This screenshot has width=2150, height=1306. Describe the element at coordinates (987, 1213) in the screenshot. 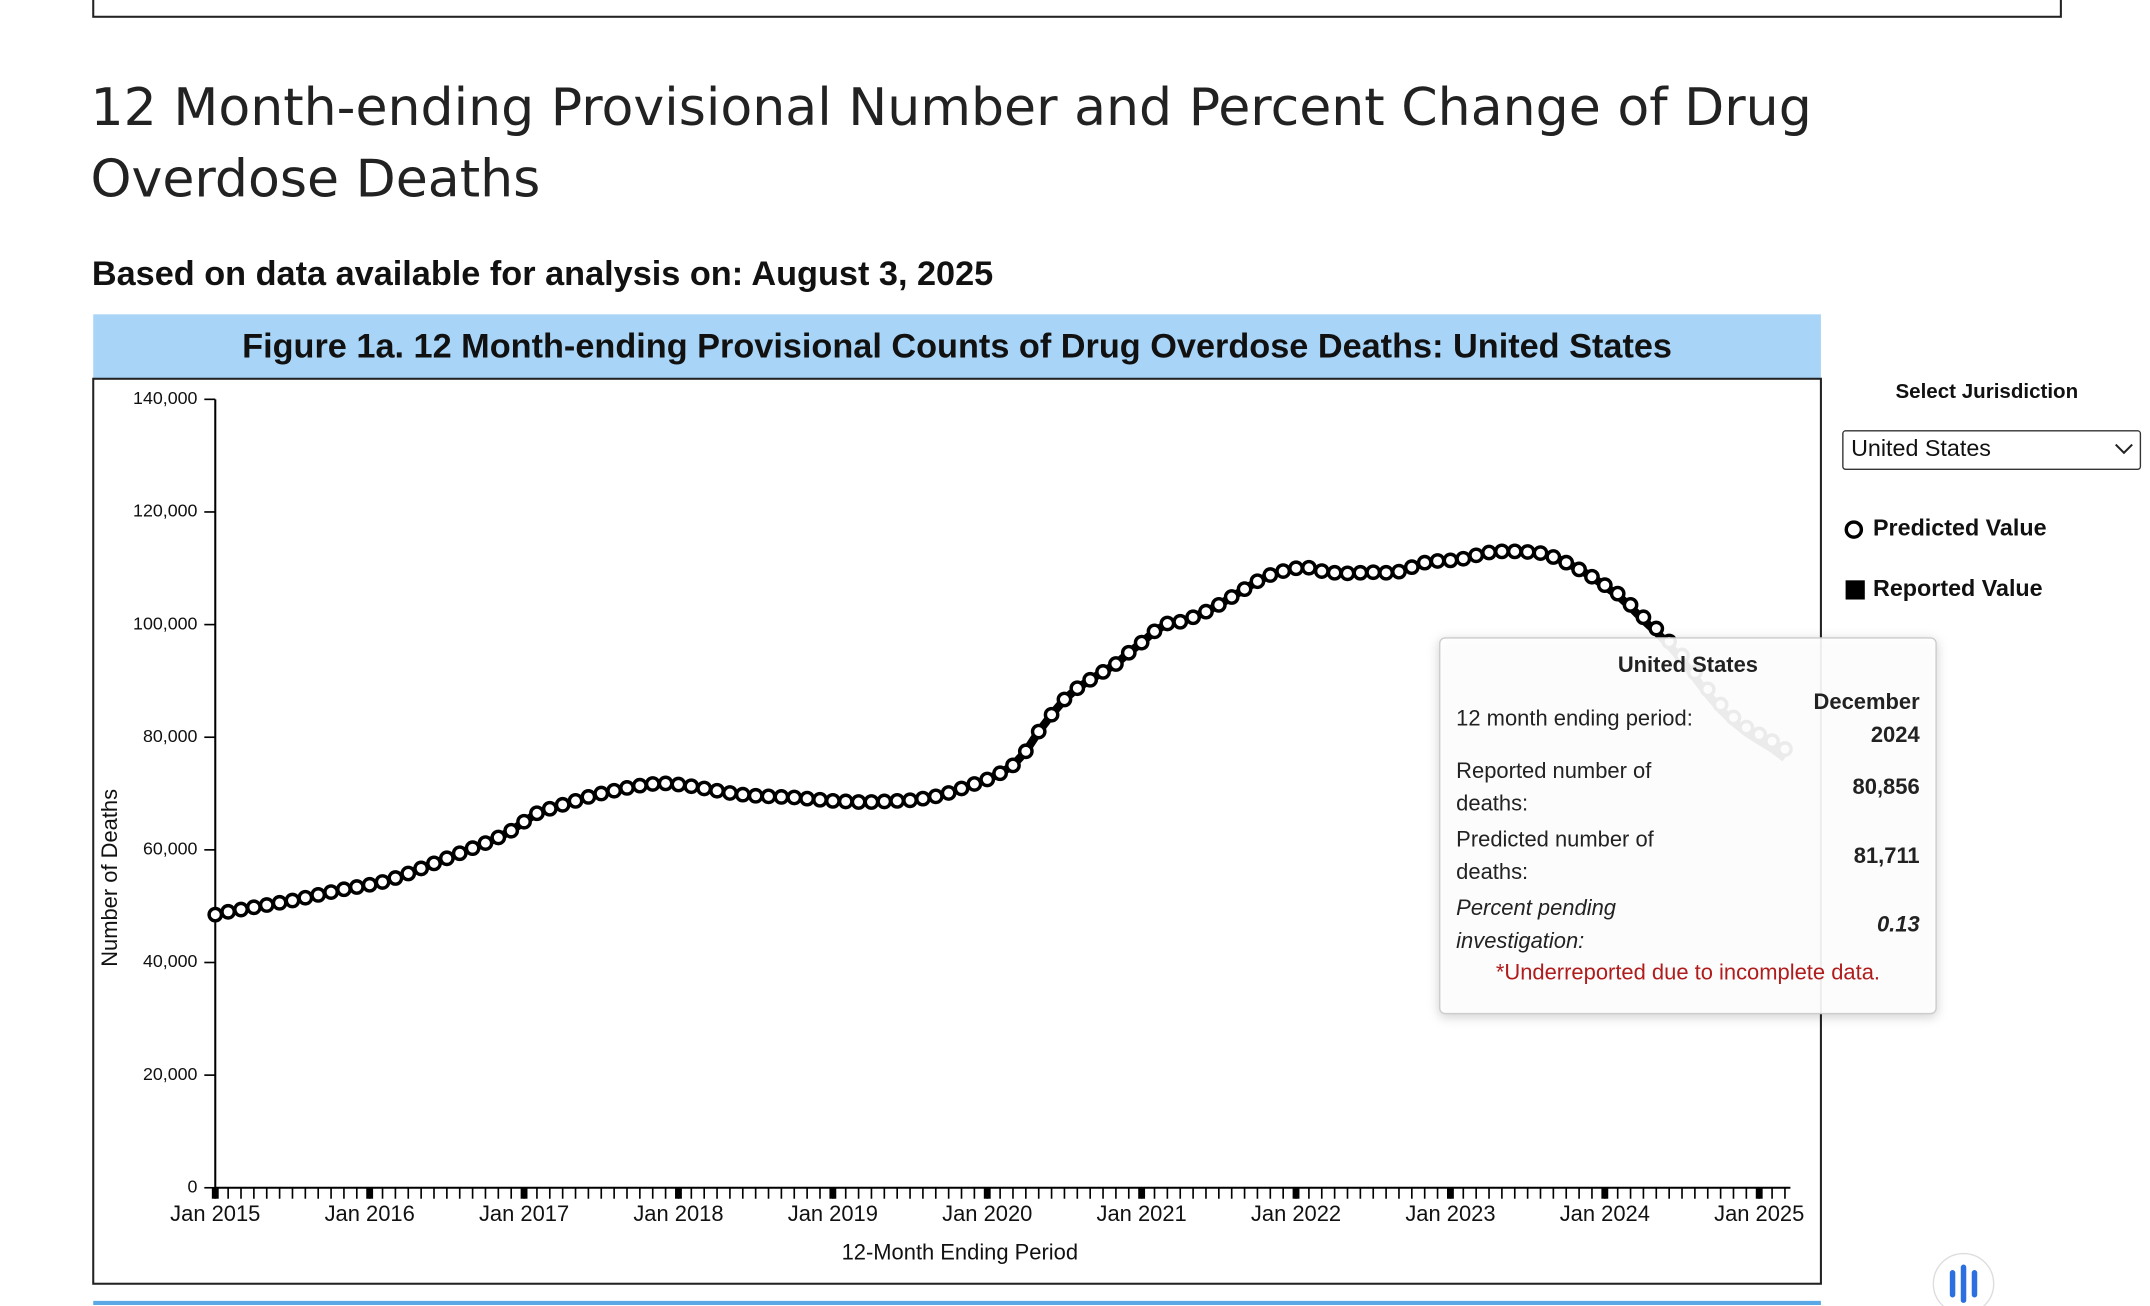

I see `x-tick-label: Jan 2020` at that location.